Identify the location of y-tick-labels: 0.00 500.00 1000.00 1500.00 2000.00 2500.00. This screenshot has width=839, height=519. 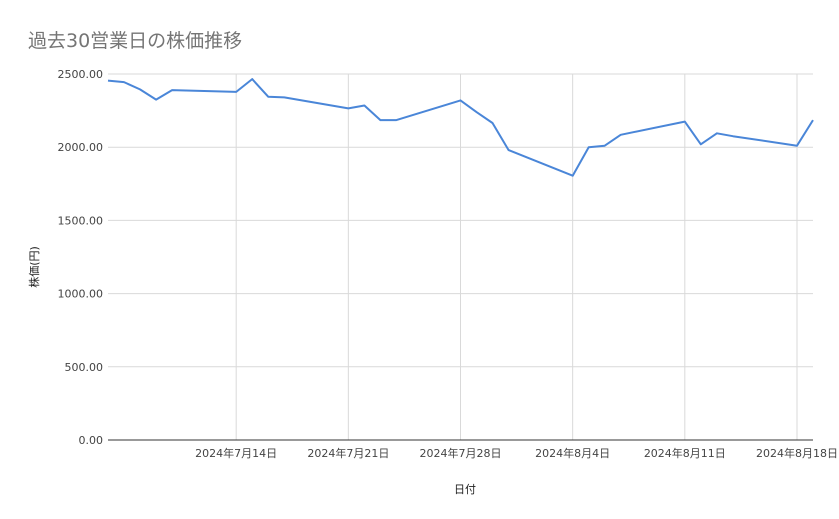
(81, 257).